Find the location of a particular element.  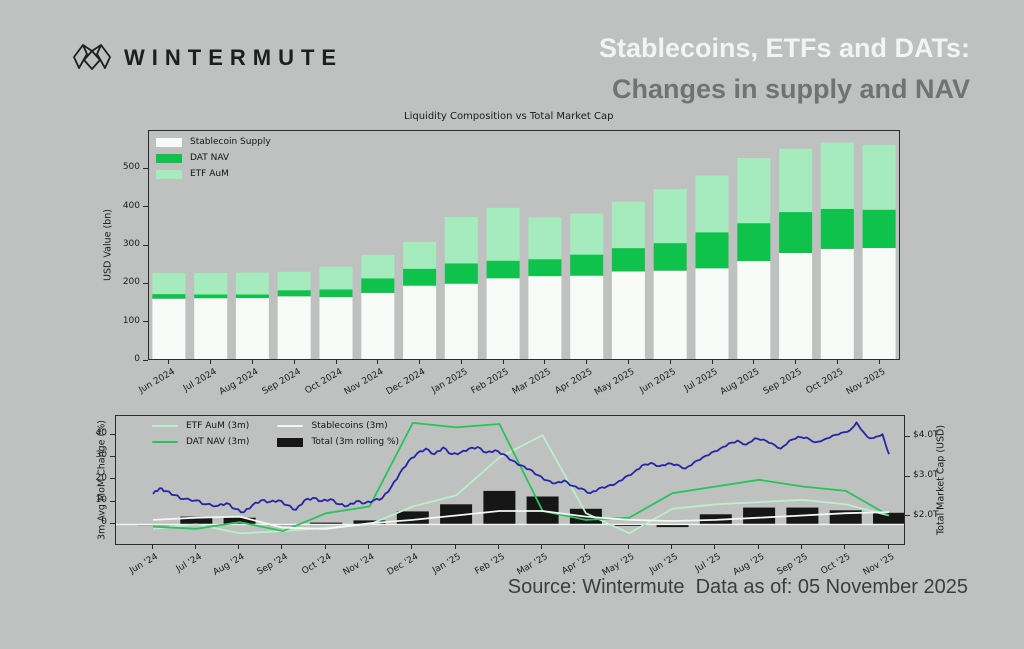

legend-item: Total (3m rolling %) is located at coordinates (338, 442).